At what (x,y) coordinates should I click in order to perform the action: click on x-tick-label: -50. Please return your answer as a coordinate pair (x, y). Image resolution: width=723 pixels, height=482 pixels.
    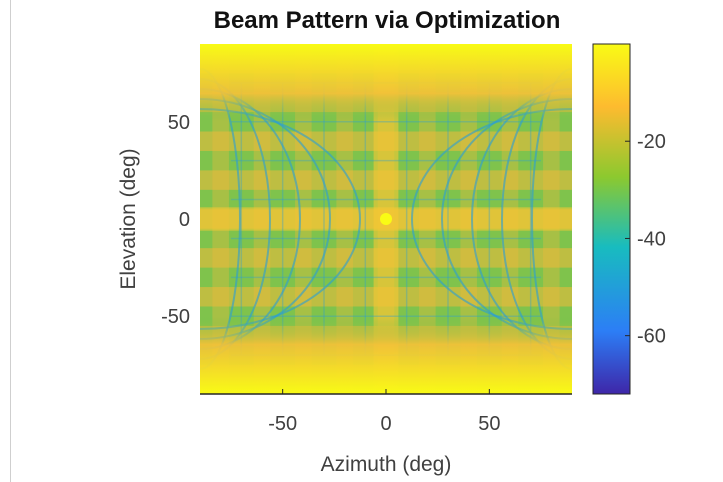
    Looking at the image, I should click on (282, 424).